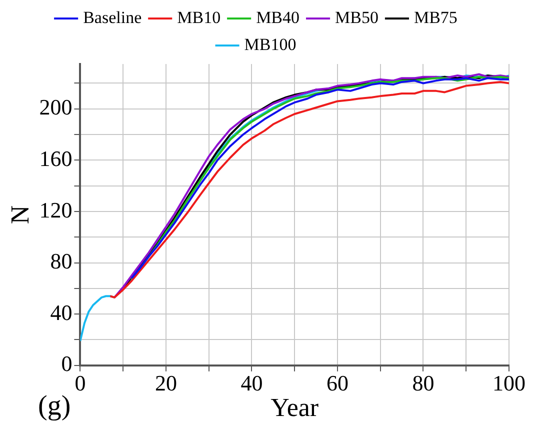 This screenshot has width=537, height=425. Describe the element at coordinates (356, 17) in the screenshot. I see `legend-label: MB50` at that location.